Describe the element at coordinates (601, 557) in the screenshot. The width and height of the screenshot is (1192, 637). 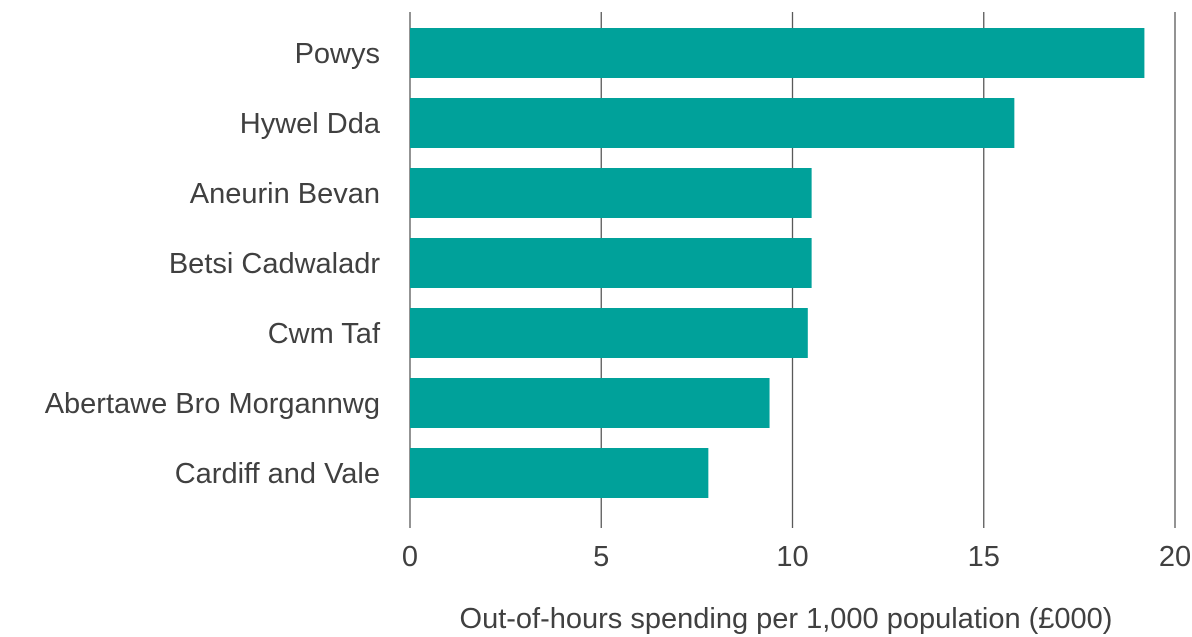
I see `x-tick-label: 5` at that location.